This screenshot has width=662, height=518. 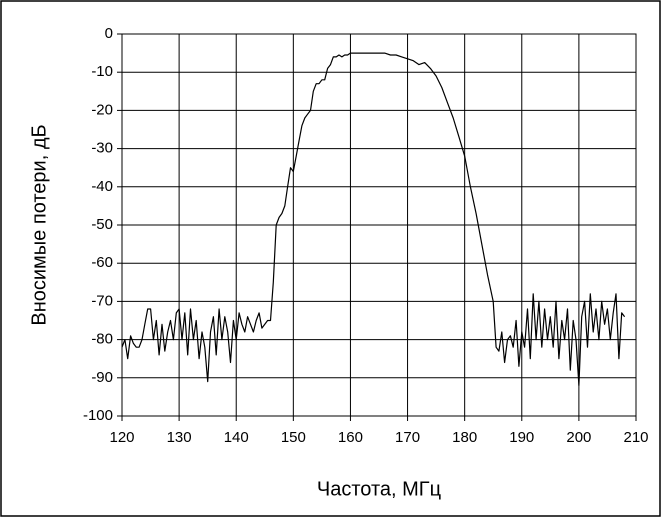 I want to click on x-tick-label: 130, so click(x=179, y=437).